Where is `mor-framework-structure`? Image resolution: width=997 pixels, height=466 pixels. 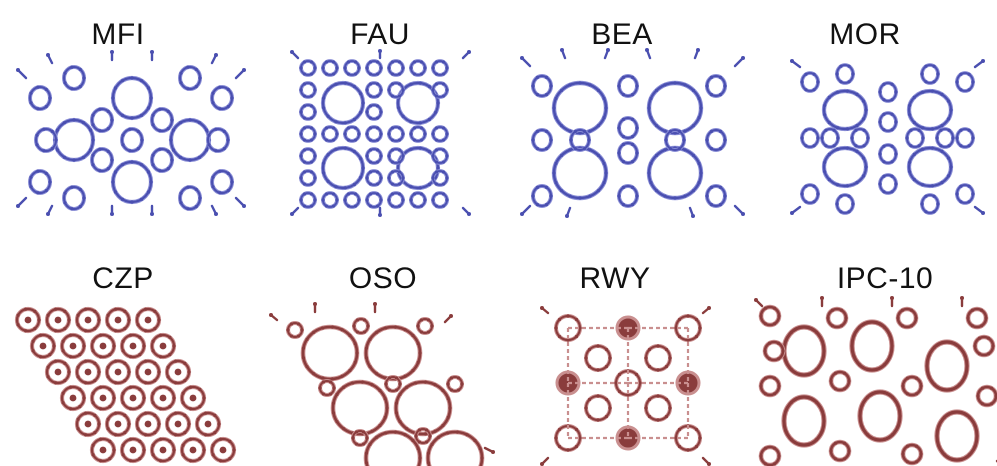 mor-framework-structure is located at coordinates (887, 137).